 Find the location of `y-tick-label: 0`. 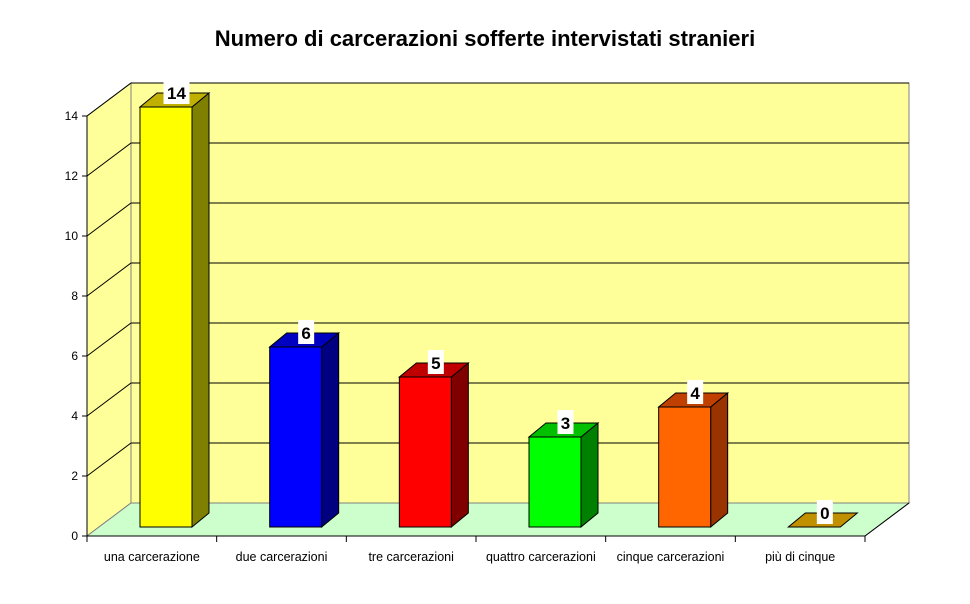

y-tick-label: 0 is located at coordinates (74, 536).